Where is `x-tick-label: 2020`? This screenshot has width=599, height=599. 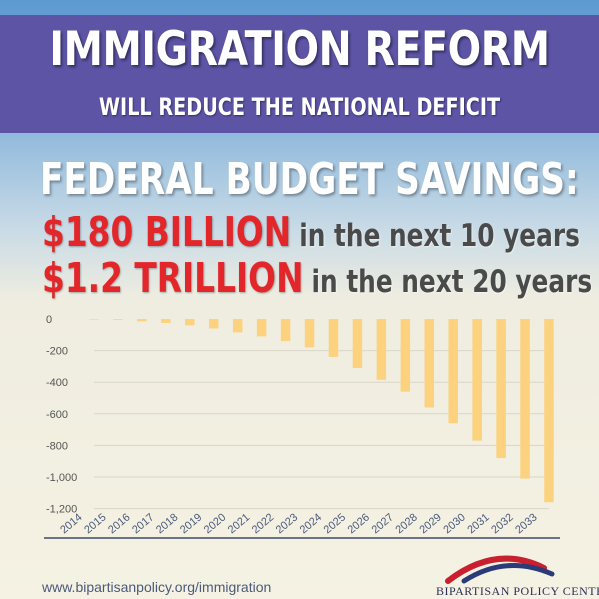 x-tick-label: 2020 is located at coordinates (215, 523).